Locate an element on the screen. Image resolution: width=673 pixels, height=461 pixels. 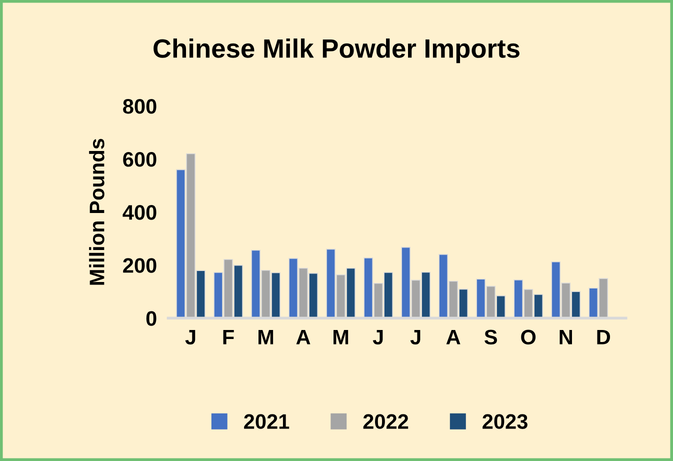
y-tick-label: 200 is located at coordinates (139, 265).